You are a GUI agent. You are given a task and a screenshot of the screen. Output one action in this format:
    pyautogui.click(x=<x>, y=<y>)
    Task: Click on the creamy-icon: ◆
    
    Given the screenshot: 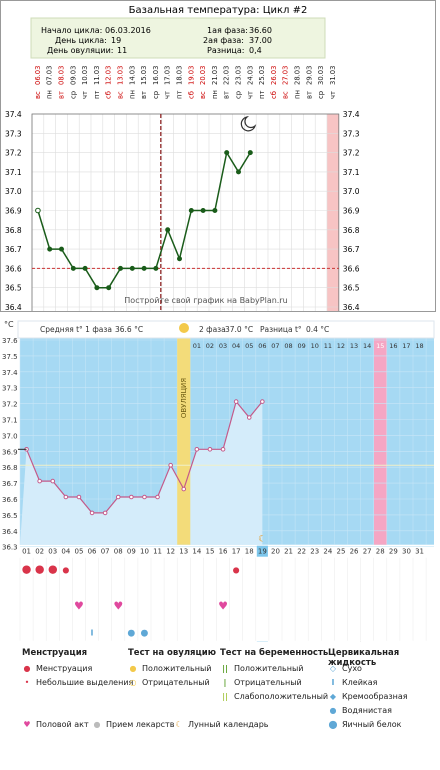 What is the action you would take?
    pyautogui.click(x=333, y=696)
    